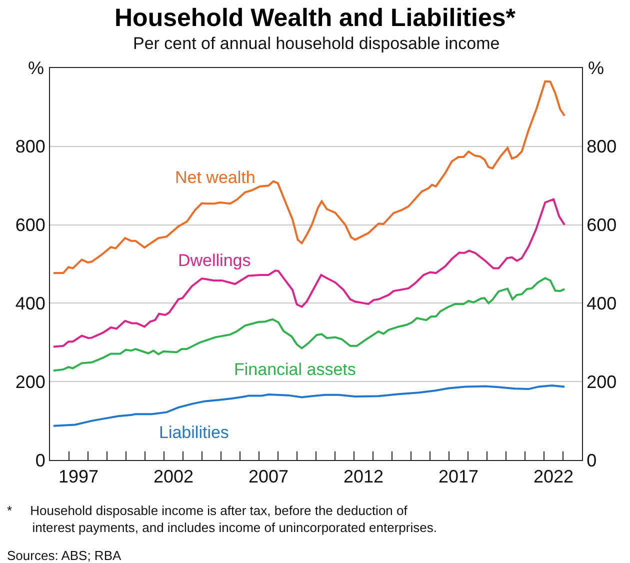 This screenshot has height=563, width=630. Describe the element at coordinates (64, 555) in the screenshot. I see `source-note: Sources: ABS; RBA` at that location.